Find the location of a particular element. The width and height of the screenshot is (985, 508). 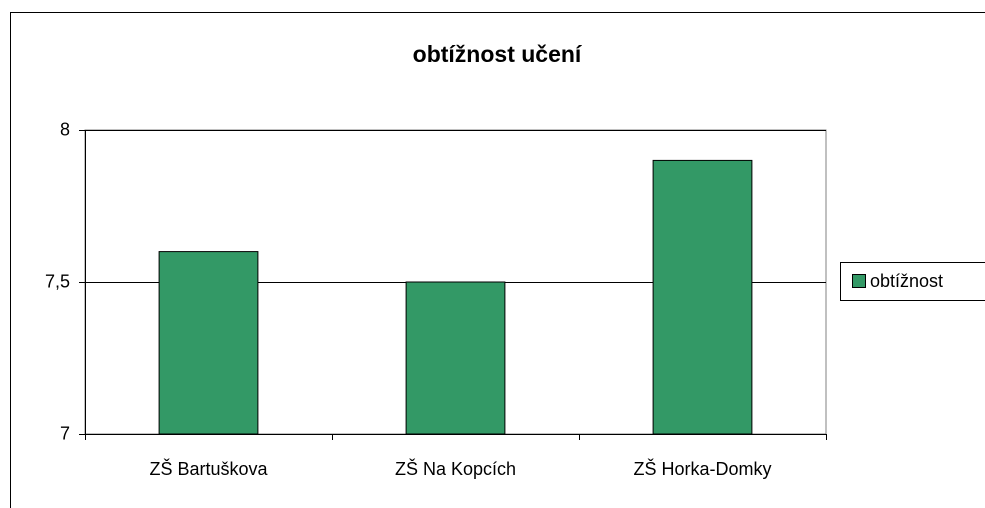

x-tick-label: ZŠ Bartuškova is located at coordinates (208, 468).